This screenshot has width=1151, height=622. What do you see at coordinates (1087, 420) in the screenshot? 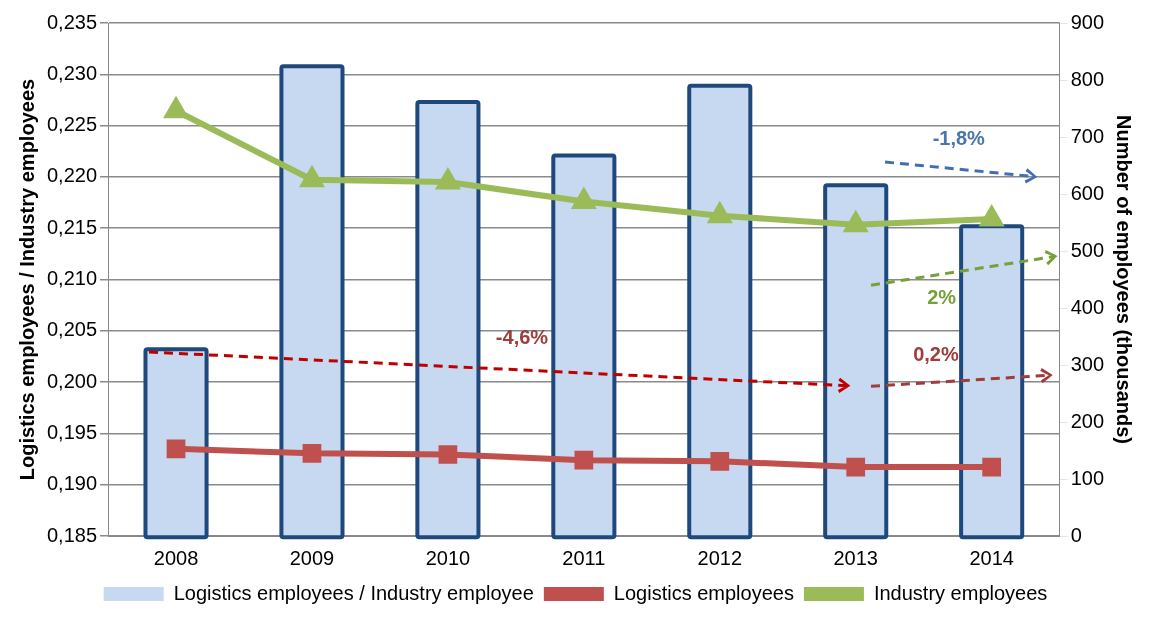
I see `y2-tick-label: 200` at bounding box center [1087, 420].